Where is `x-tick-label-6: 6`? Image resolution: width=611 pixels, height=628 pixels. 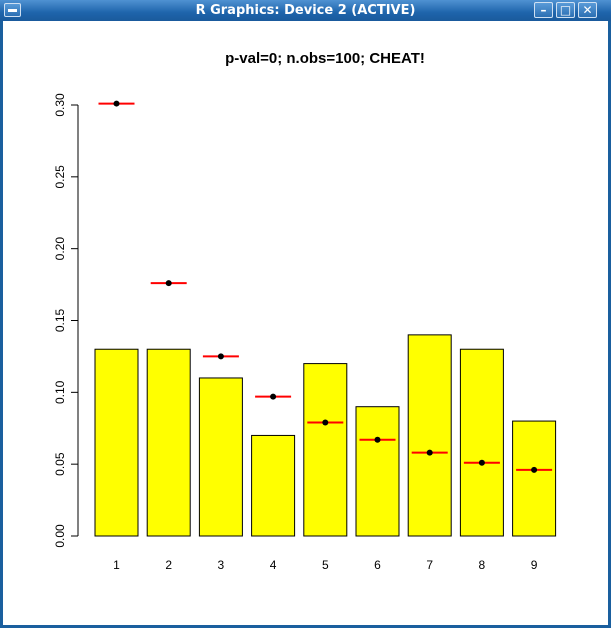 x-tick-label-6: 6 is located at coordinates (377, 565).